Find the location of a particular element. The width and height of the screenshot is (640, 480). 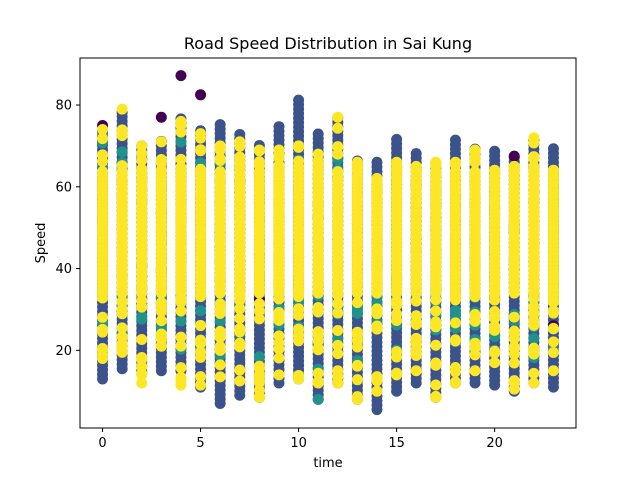

indigo-point is located at coordinates (279, 127).